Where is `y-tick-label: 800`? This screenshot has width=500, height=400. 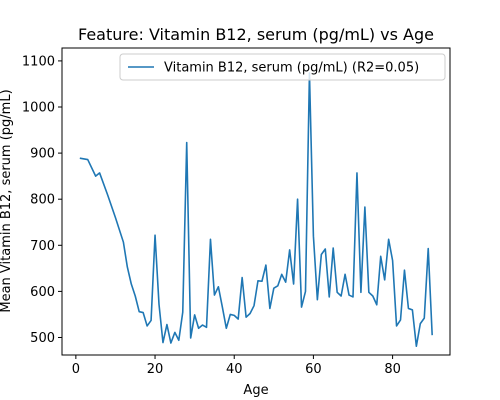
y-tick-label: 800 is located at coordinates (42, 200).